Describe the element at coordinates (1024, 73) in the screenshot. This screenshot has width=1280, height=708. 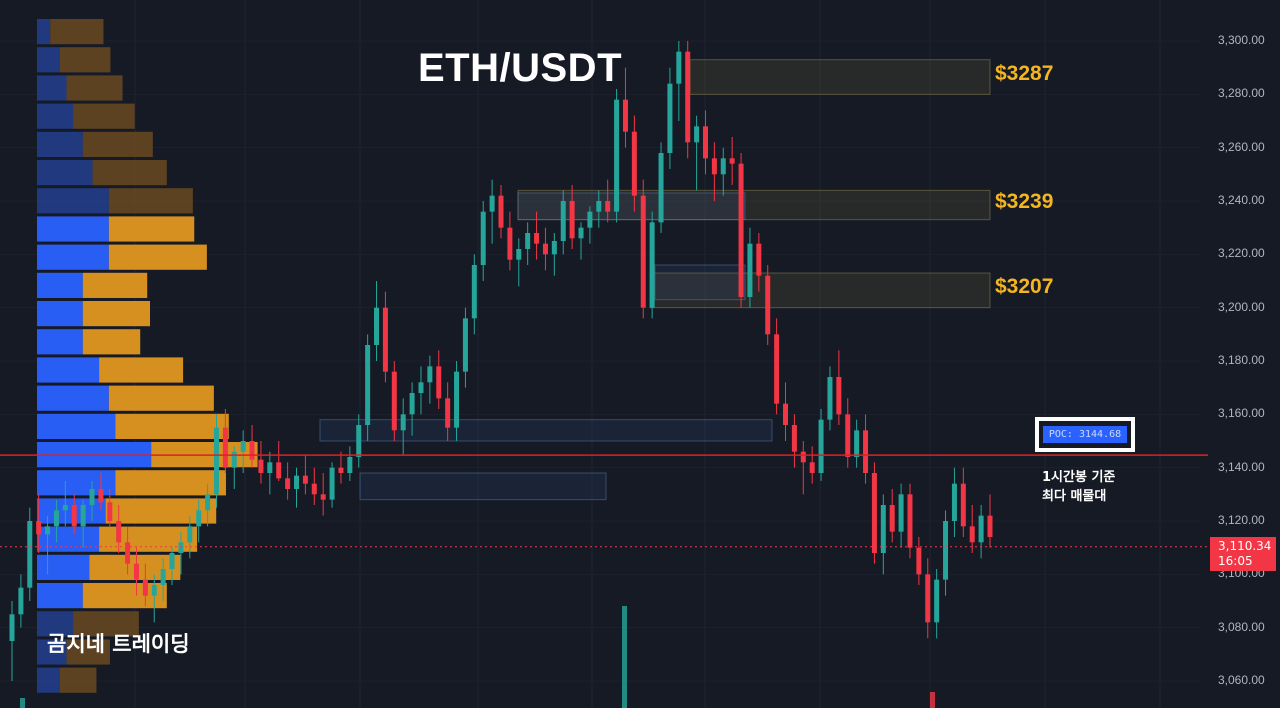
I see `level-label-3287: $3287` at that location.